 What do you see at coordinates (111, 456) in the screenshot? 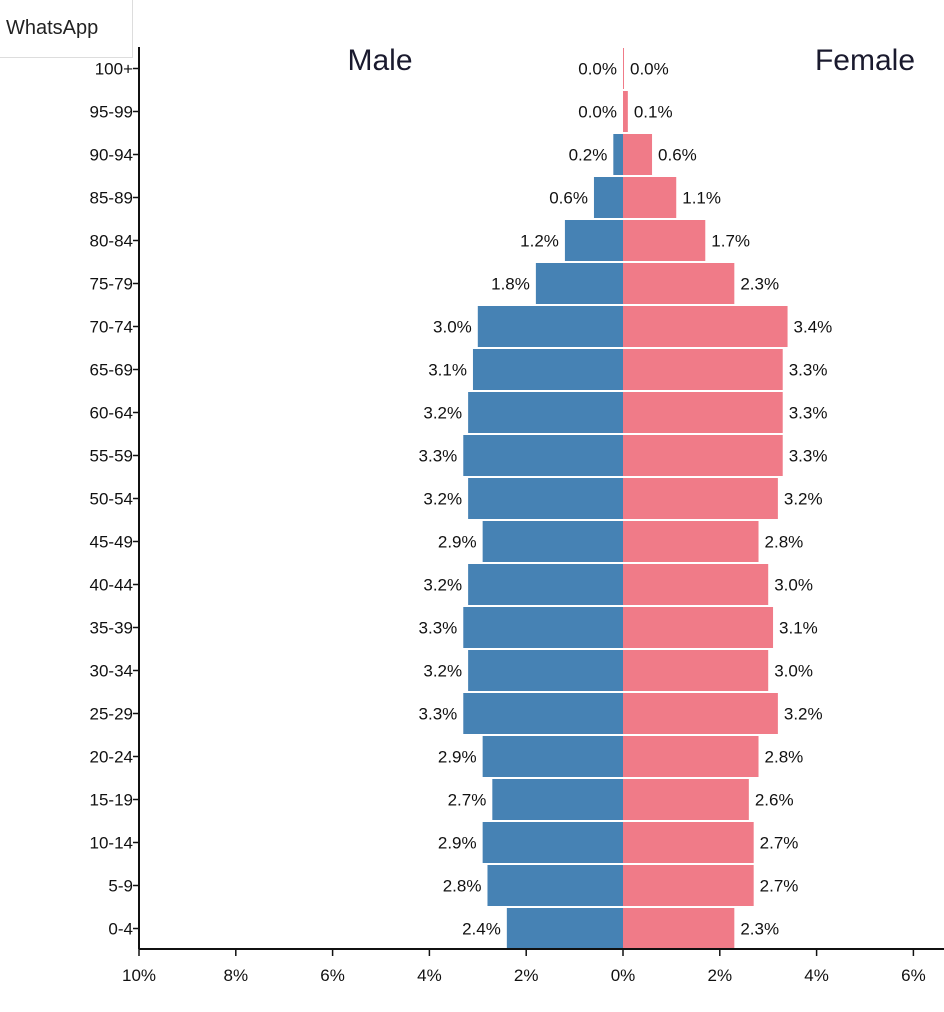
I see `age-group-label: 55-59` at bounding box center [111, 456].